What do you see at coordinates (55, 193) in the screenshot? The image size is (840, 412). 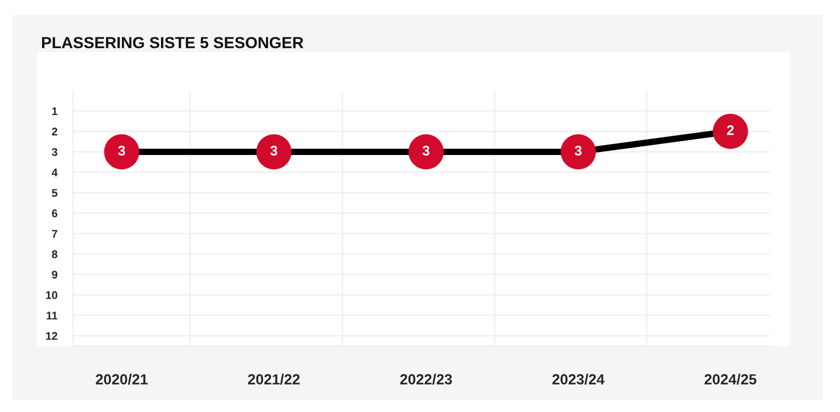 I see `y-tick-label: 5` at bounding box center [55, 193].